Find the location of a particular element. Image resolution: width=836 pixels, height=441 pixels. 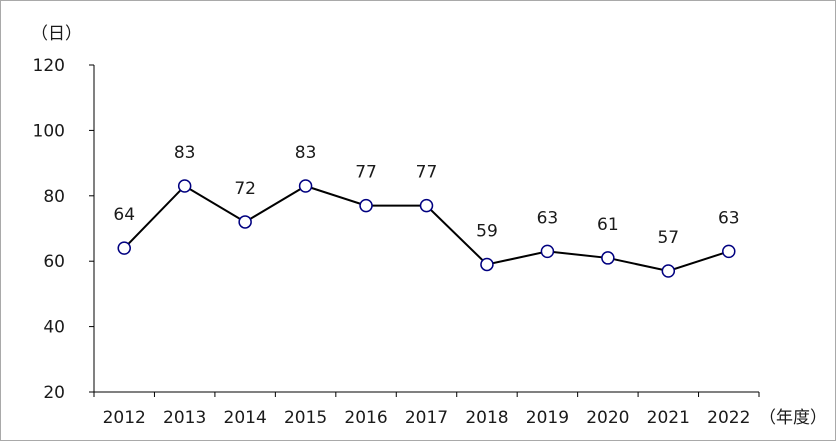

y-tick-label: 20 is located at coordinates (54, 393).